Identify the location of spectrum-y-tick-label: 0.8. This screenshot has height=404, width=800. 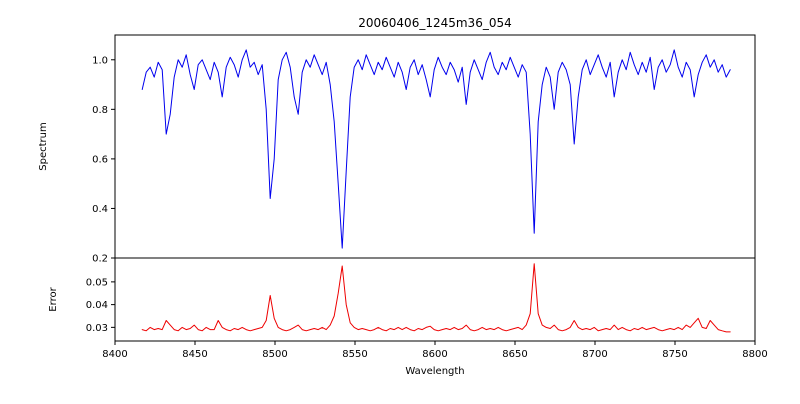
(100, 110).